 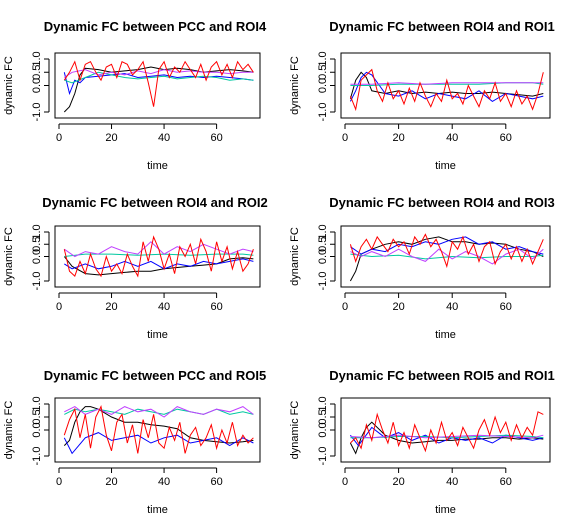 I want to click on panel-4-y-tick-label: 1.0, so click(x=323, y=231).